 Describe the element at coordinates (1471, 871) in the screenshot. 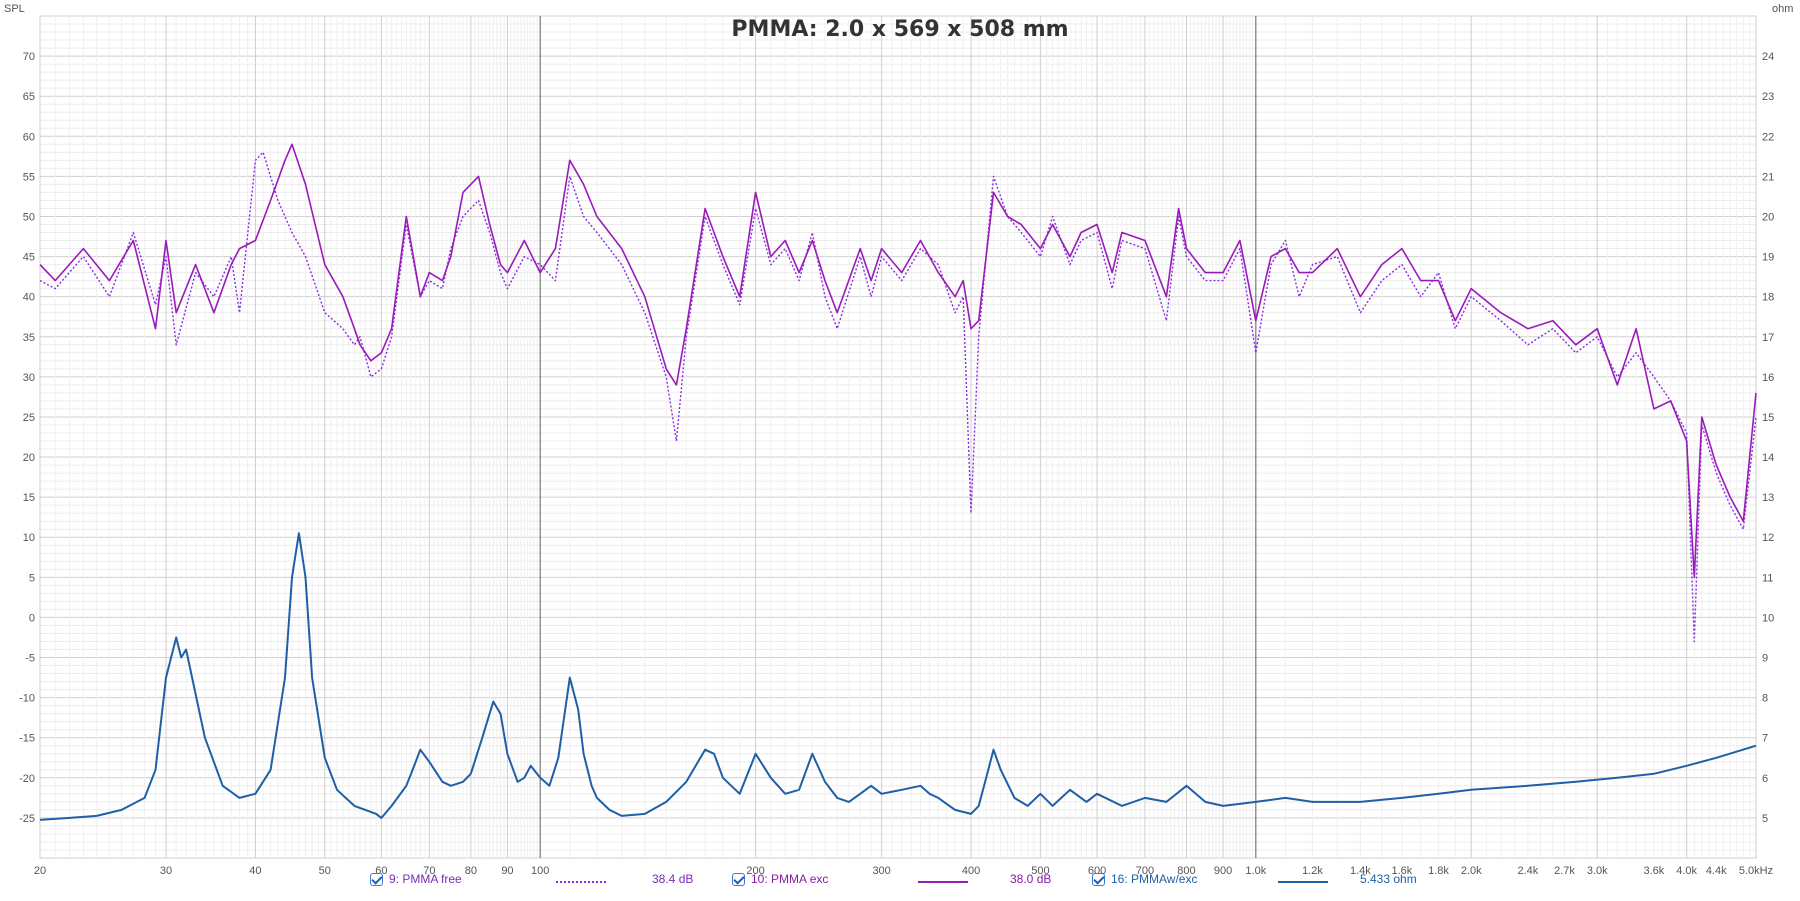

I see `x-tick-label: 2.0k` at that location.